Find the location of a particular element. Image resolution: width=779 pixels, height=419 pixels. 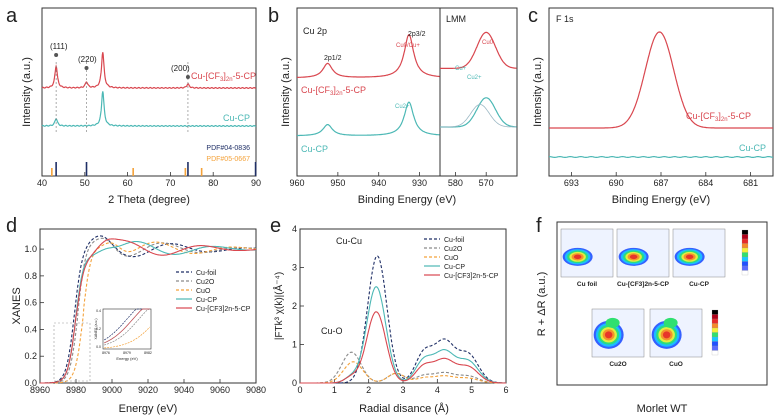

panel-f-tile-label: CuO is located at coordinates (676, 364).